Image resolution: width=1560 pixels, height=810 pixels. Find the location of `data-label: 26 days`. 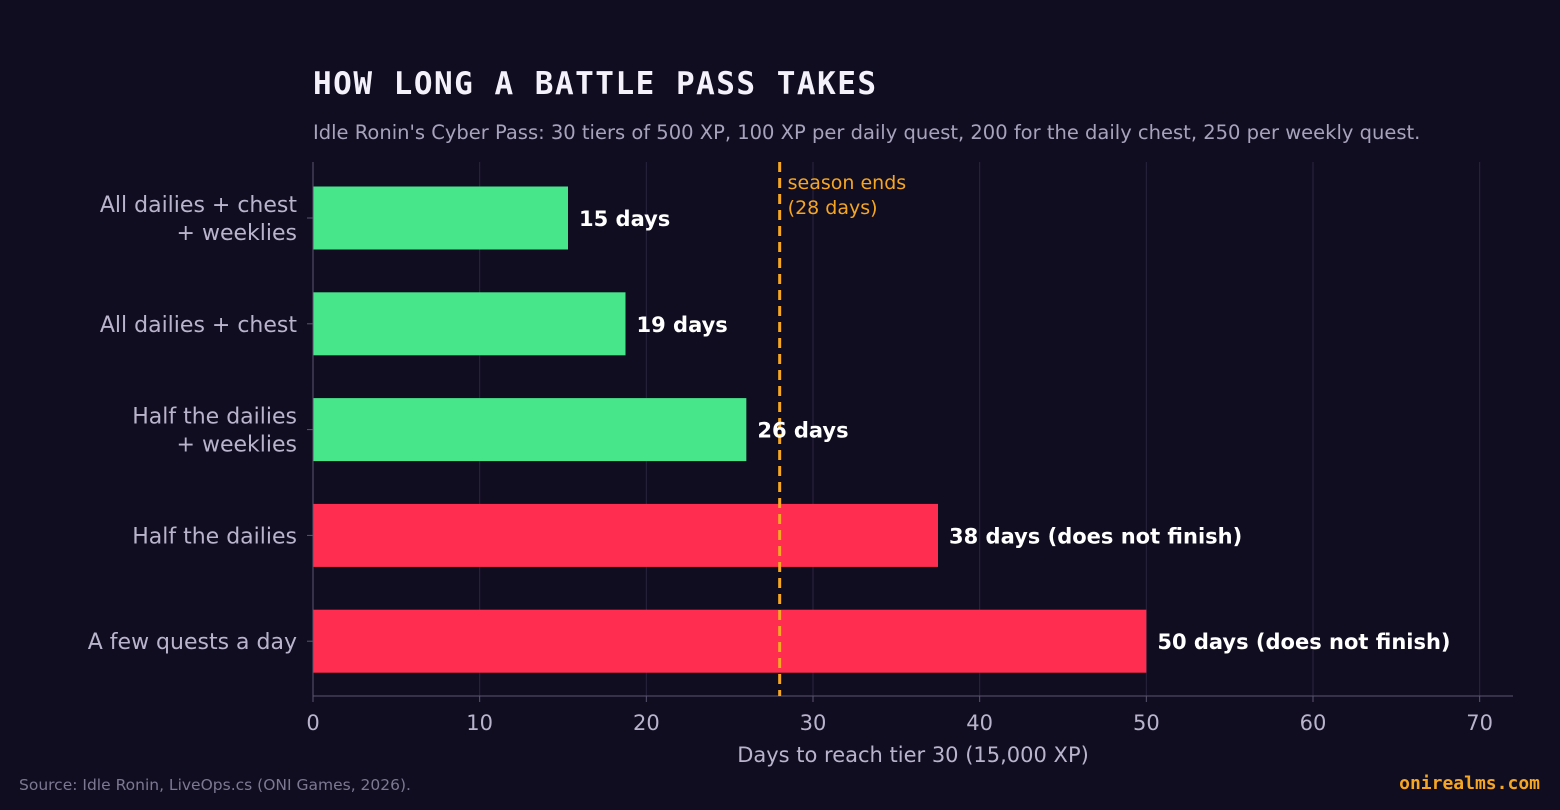

data-label: 26 days is located at coordinates (802, 431).